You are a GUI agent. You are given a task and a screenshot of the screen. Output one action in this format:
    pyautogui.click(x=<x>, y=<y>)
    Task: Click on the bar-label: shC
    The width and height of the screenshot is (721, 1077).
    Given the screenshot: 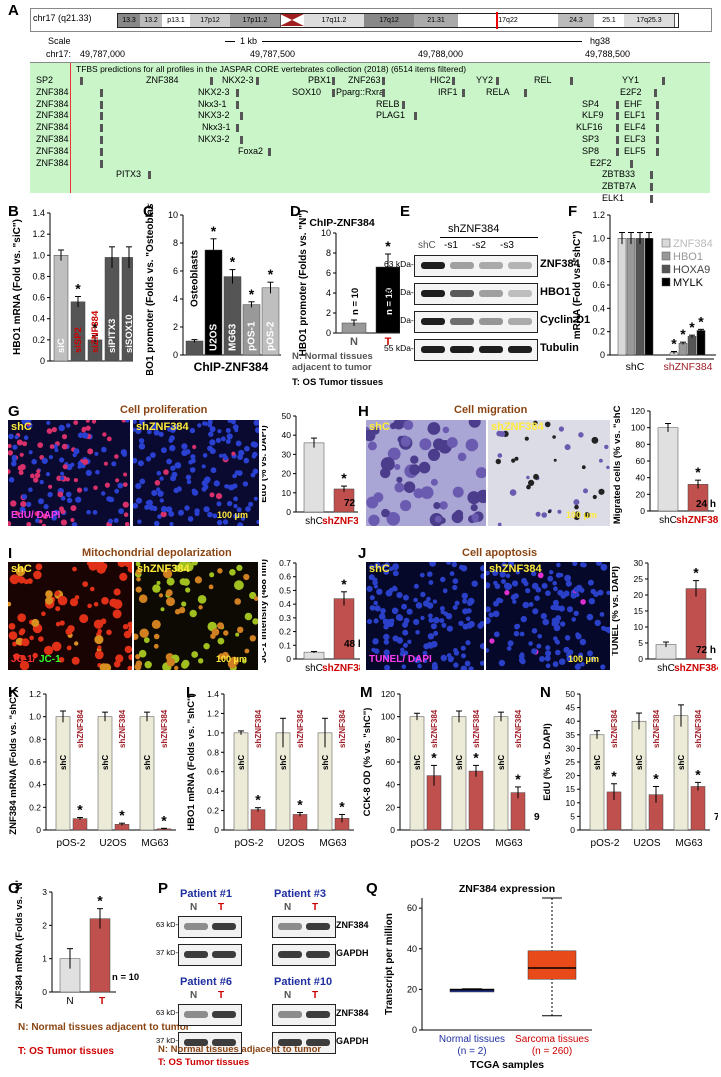 What is the action you would take?
    pyautogui.click(x=283, y=762)
    